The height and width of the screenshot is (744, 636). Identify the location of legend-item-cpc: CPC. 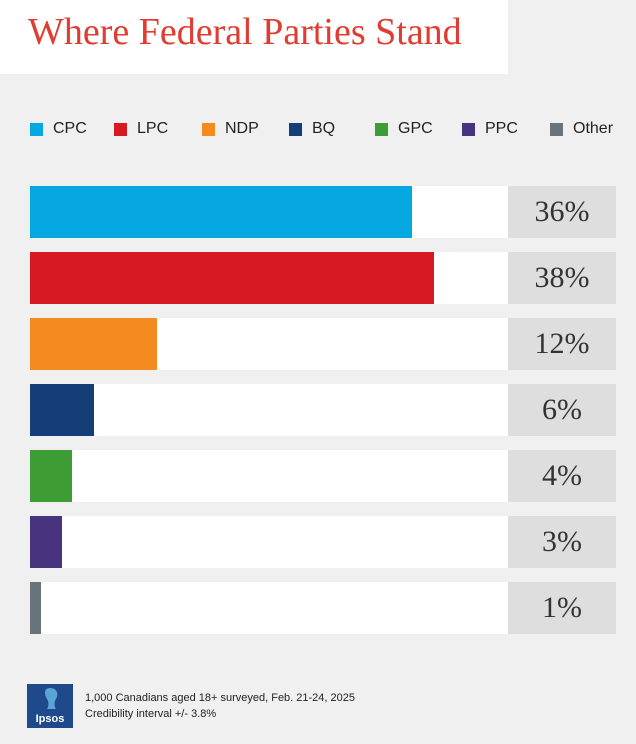
(58, 129).